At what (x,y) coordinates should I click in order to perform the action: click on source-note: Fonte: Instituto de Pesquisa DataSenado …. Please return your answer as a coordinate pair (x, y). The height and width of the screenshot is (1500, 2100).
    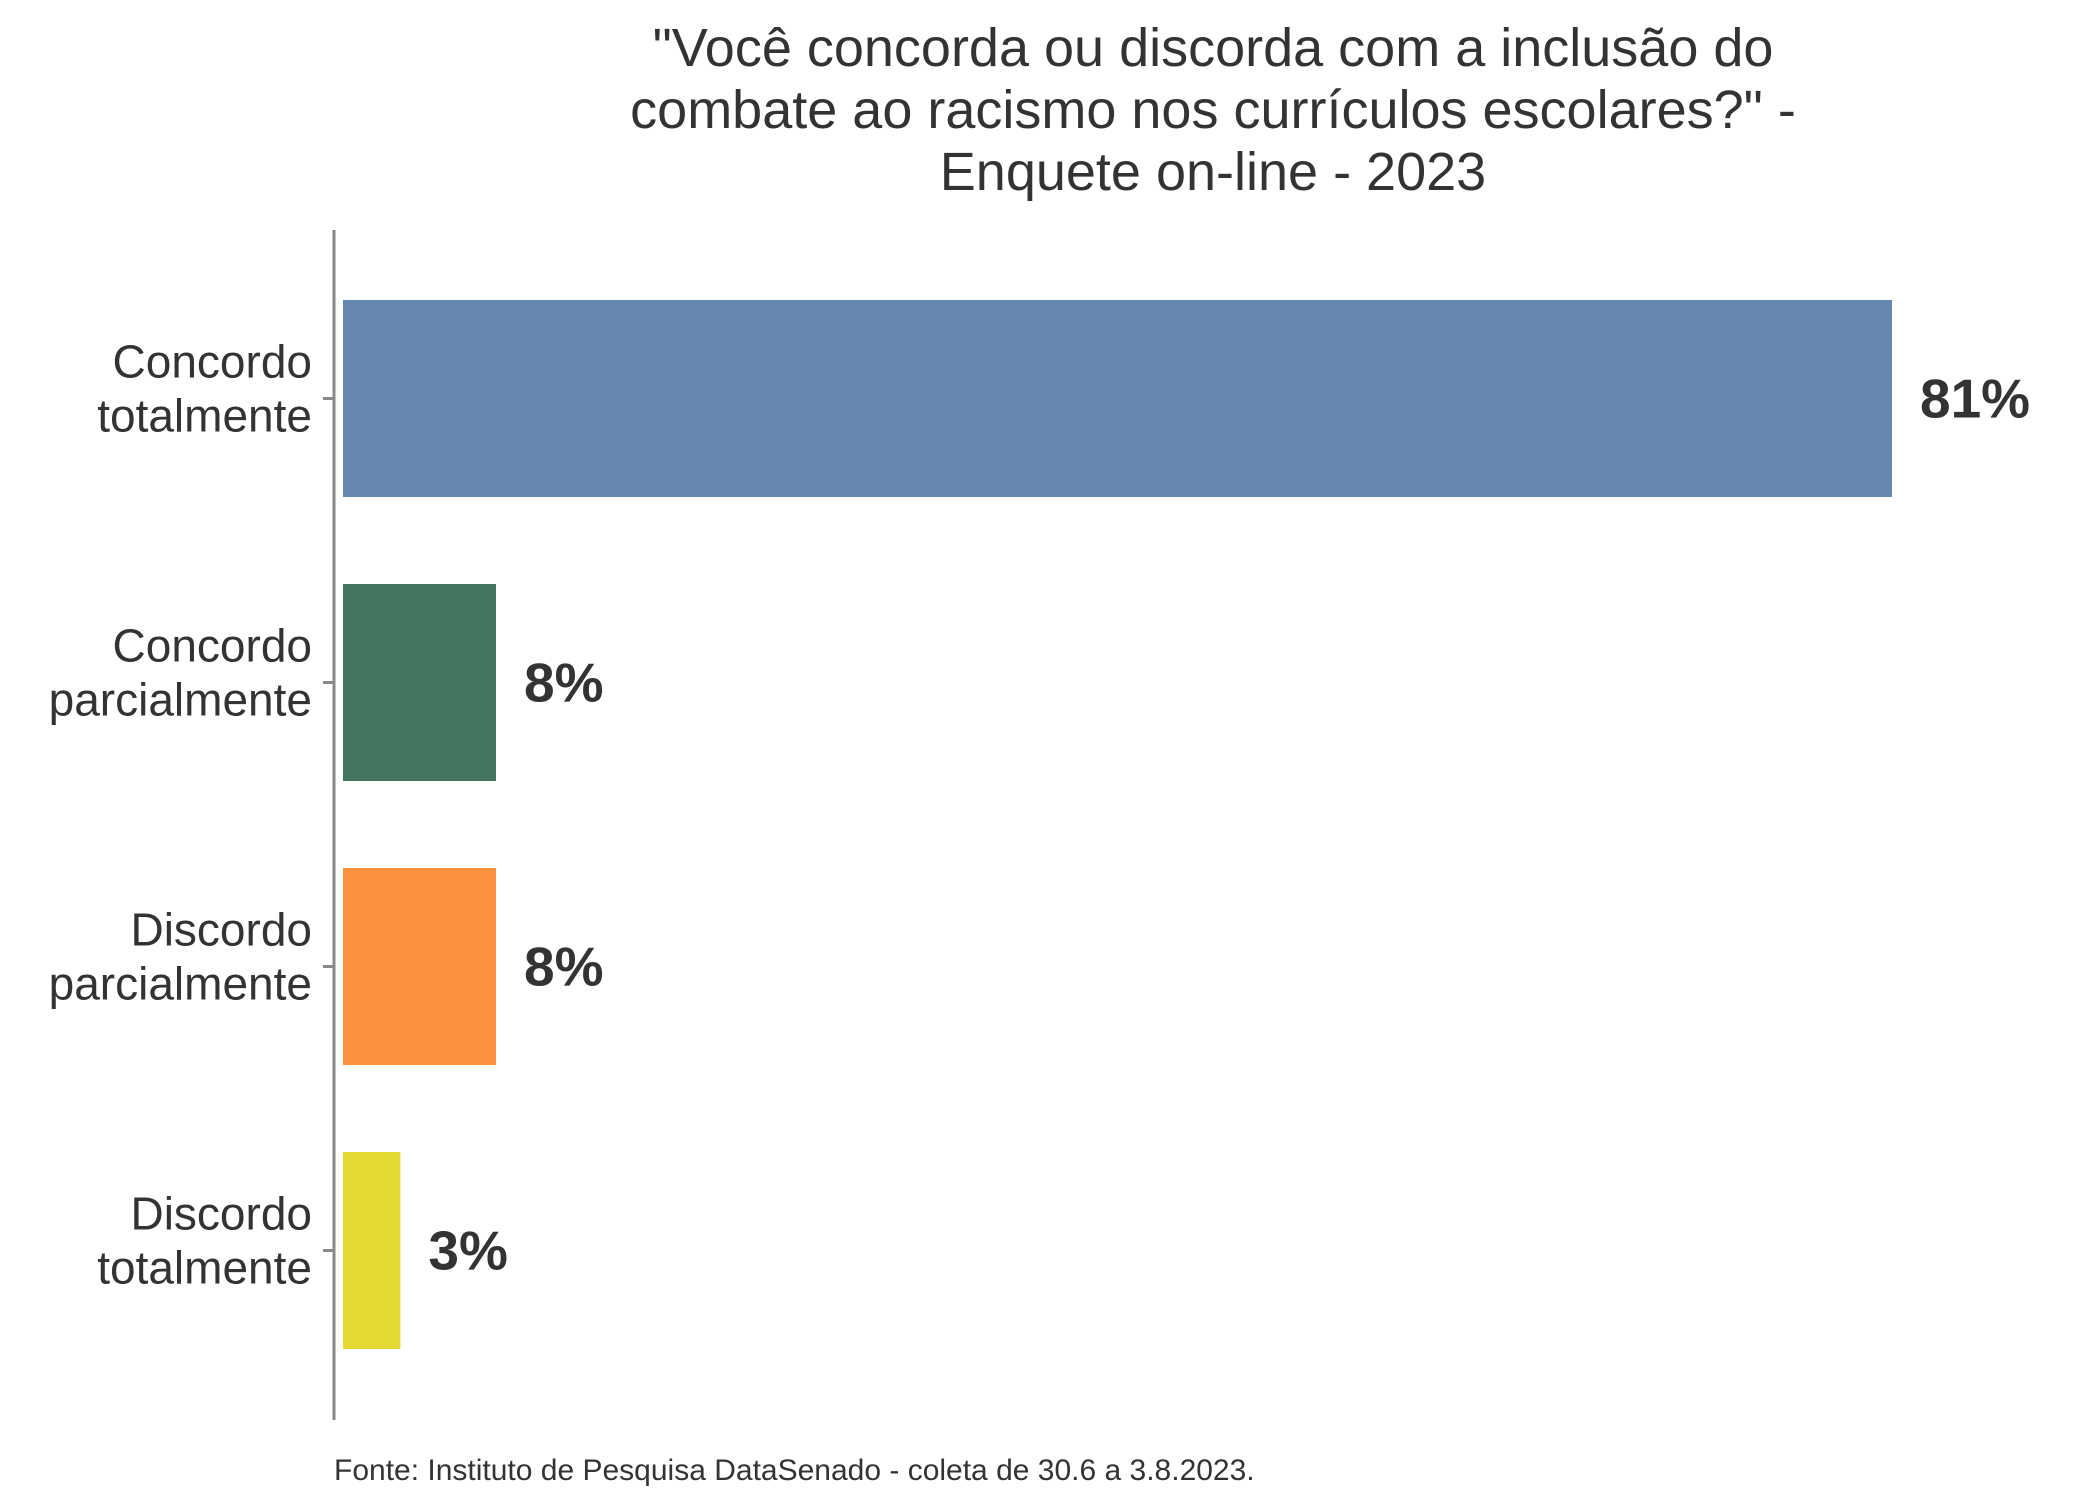
    Looking at the image, I should click on (794, 1470).